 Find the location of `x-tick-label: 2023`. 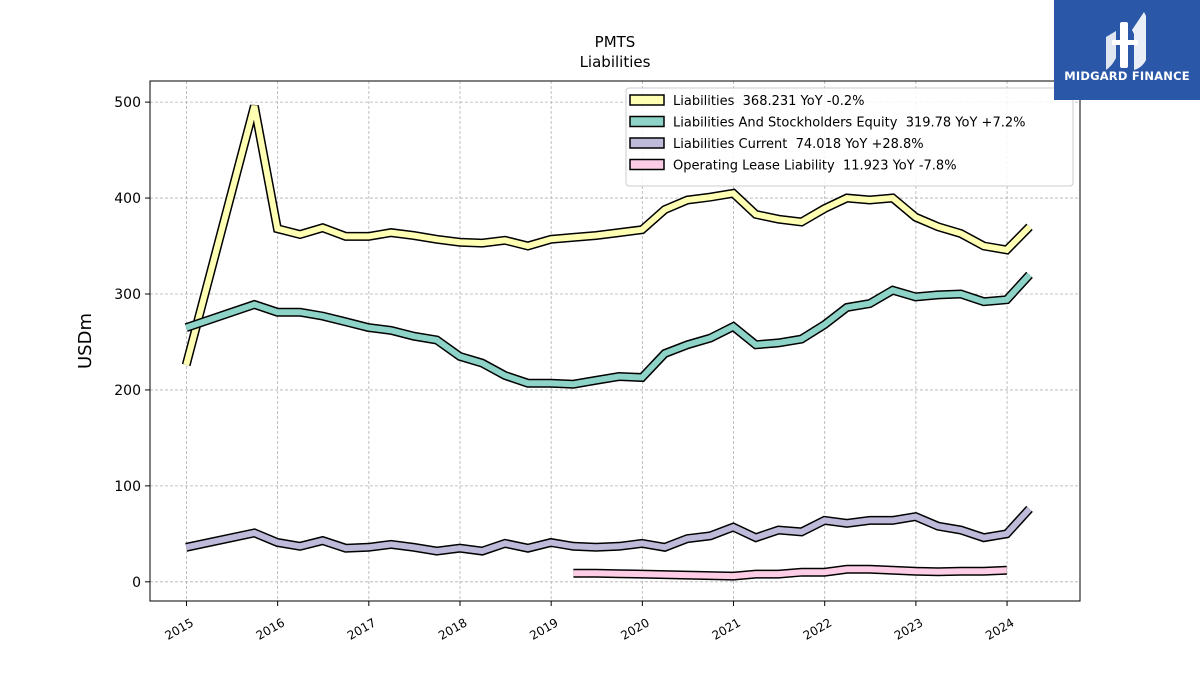

x-tick-label: 2023 is located at coordinates (908, 628).